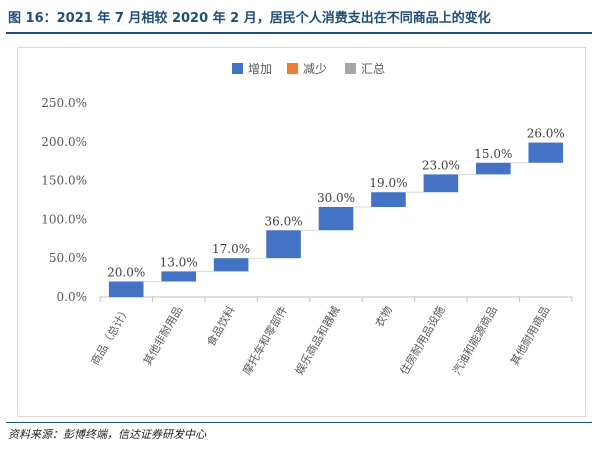 The width and height of the screenshot is (599, 449). I want to click on category-label: 住房耐用品设施, so click(422, 341).